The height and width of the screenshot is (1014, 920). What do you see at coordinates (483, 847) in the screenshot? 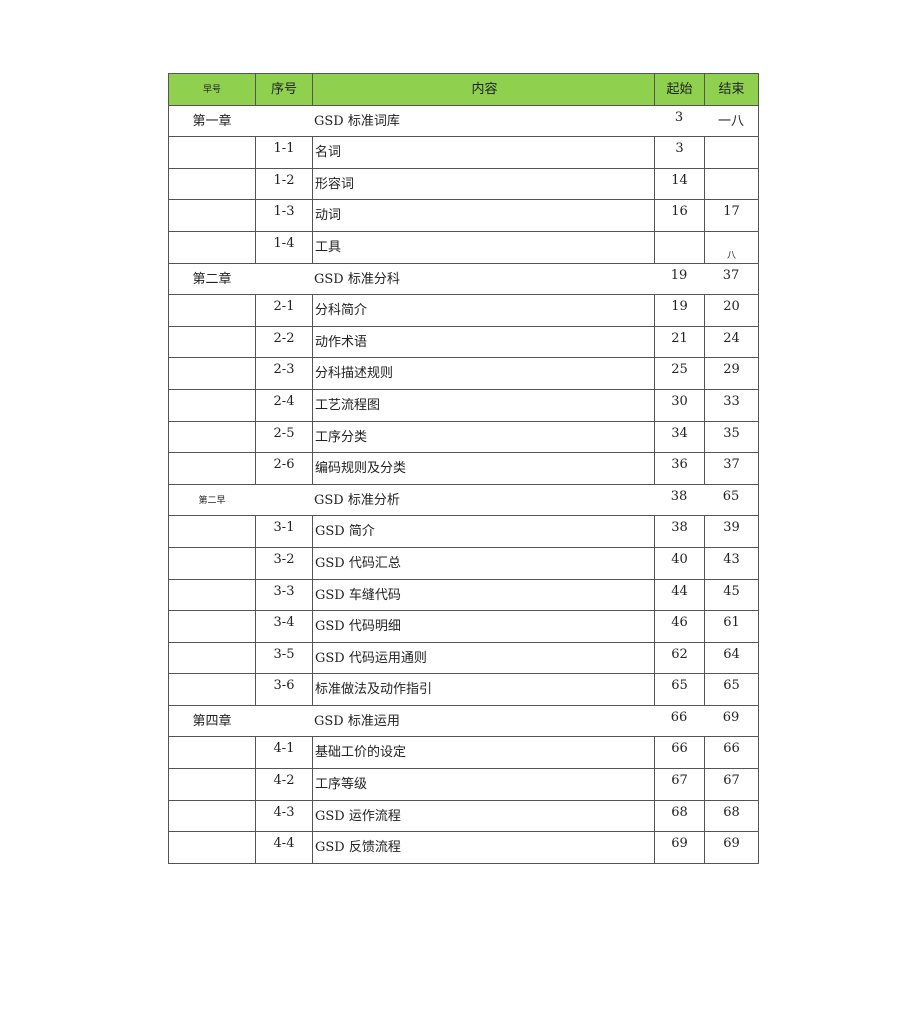
I see `content-cell: GSD 反馈流程` at bounding box center [483, 847].